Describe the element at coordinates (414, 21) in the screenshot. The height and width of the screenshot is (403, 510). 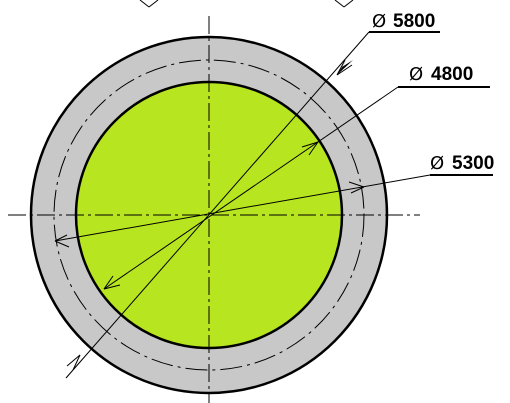
I see `dimension-value-outer: 5800` at that location.